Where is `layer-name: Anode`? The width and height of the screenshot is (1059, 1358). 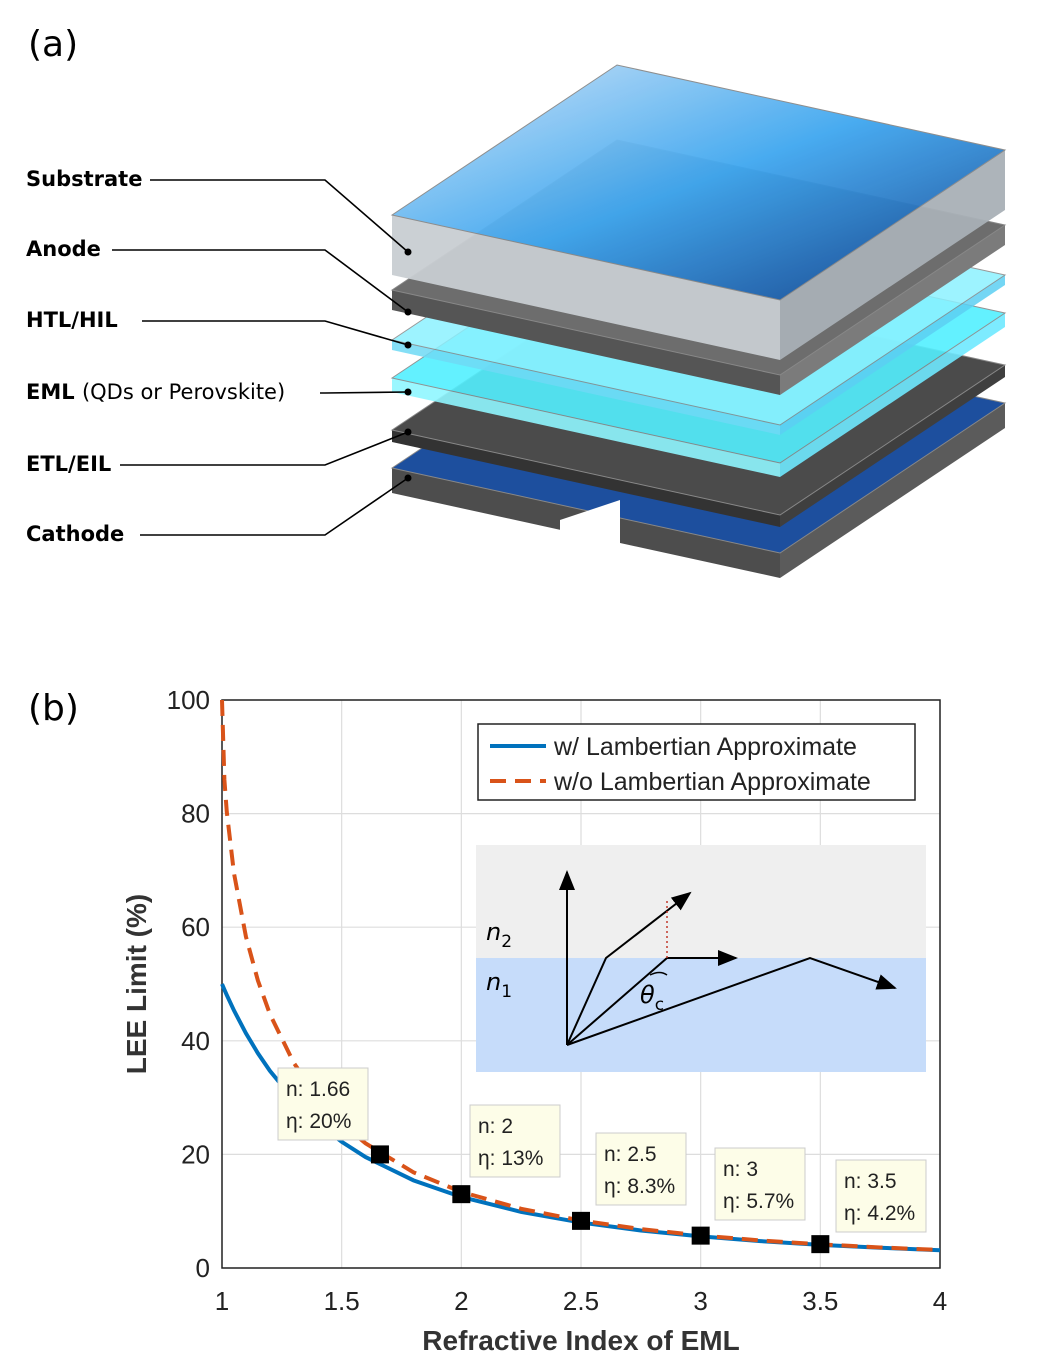
layer-name: Anode is located at coordinates (63, 249).